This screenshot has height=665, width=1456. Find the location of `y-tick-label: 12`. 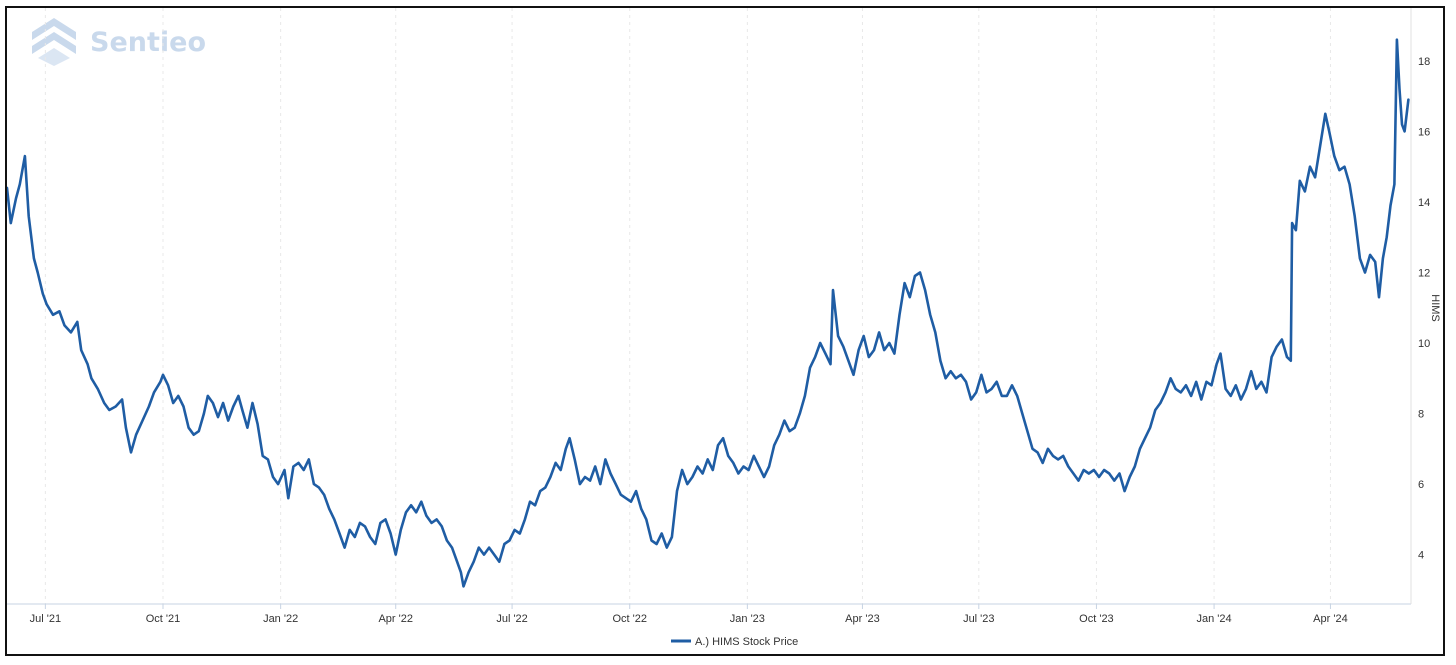

y-tick-label: 12 is located at coordinates (1424, 273).